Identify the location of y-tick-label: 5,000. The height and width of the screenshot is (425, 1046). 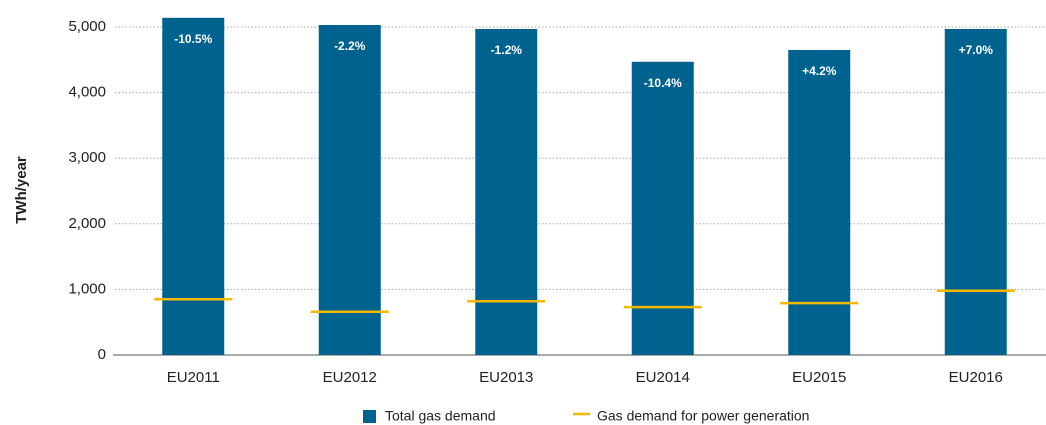
(87, 26).